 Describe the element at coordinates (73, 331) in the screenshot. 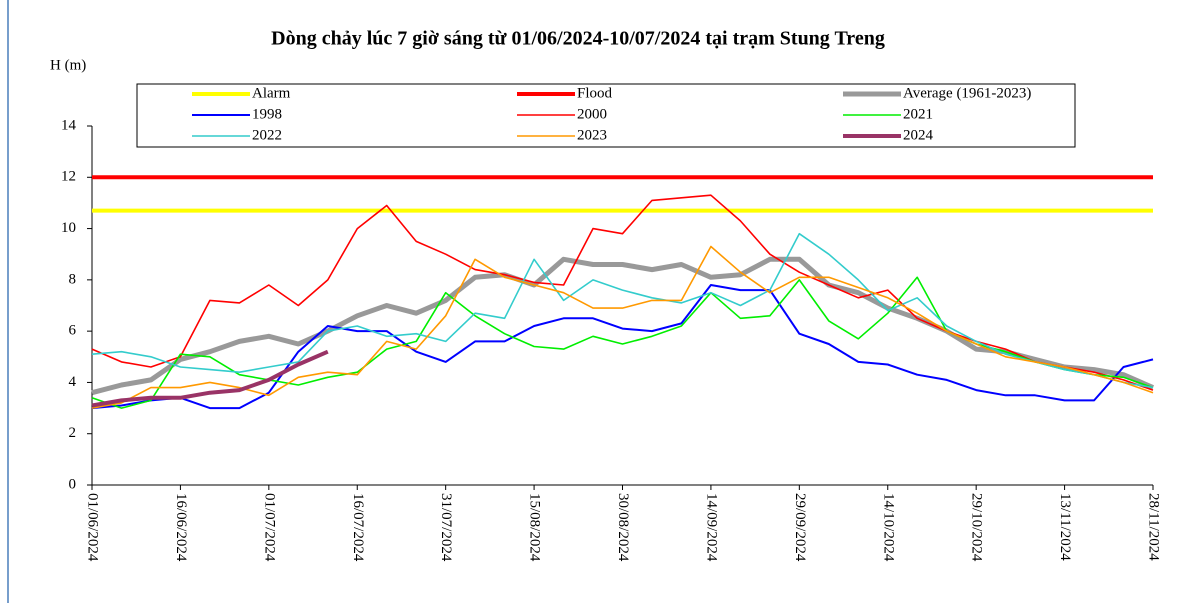

I see `y-tick-label: 6` at that location.